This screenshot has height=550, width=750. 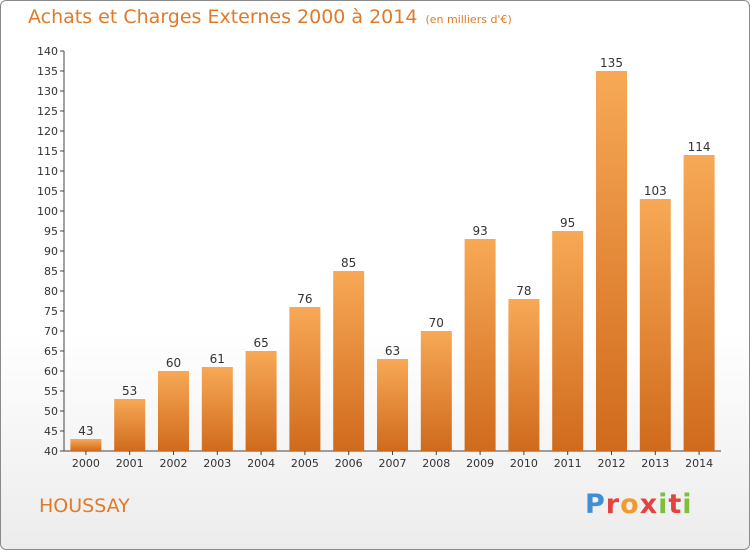 I want to click on y-tick-label: 140, so click(x=47, y=51).